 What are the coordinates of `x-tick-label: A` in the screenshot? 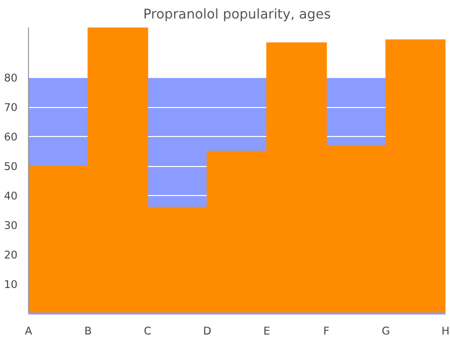 It's located at (28, 331).